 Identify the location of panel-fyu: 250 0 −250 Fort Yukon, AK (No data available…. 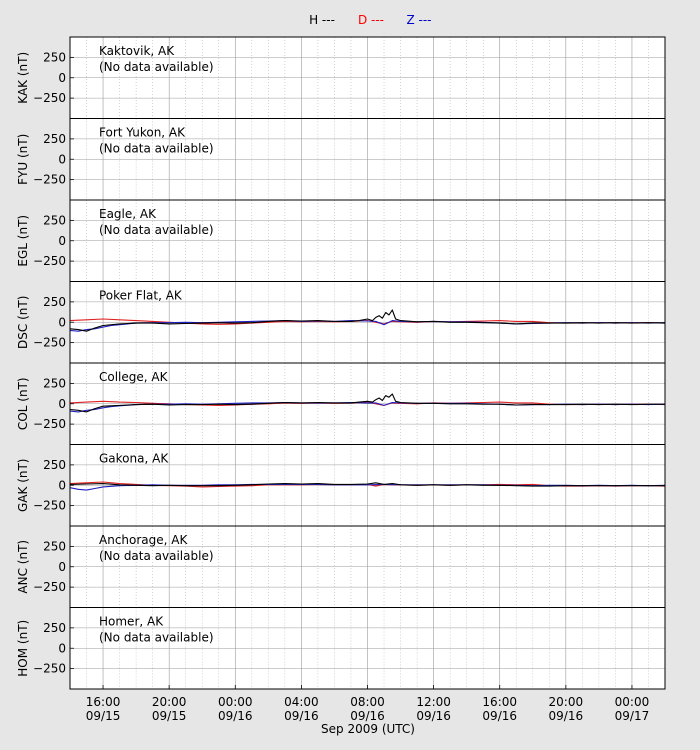
(341, 159).